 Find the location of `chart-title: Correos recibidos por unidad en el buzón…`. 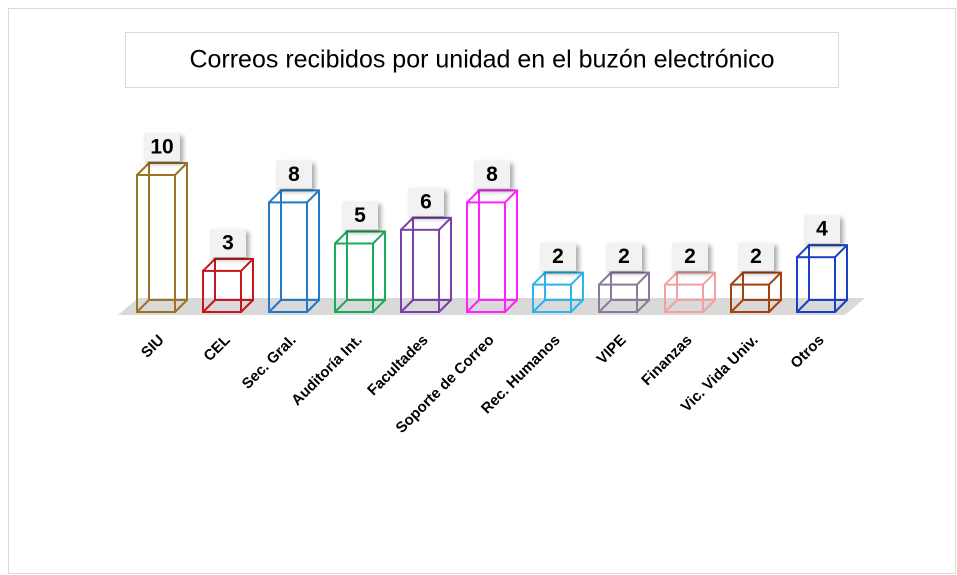

chart-title: Correos recibidos por unidad en el buzón… is located at coordinates (481, 60).